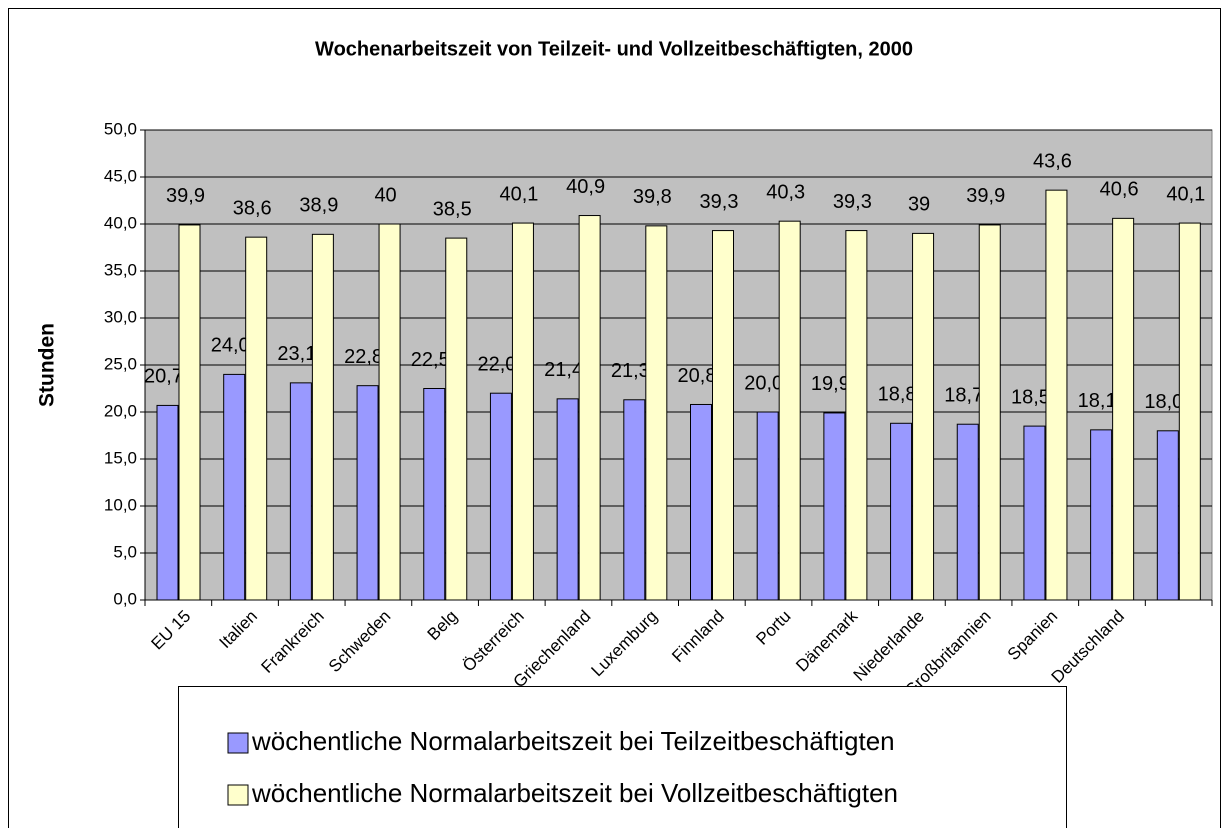 This screenshot has height=828, width=1227. Describe the element at coordinates (963, 396) in the screenshot. I see `data-label: 18,7` at that location.